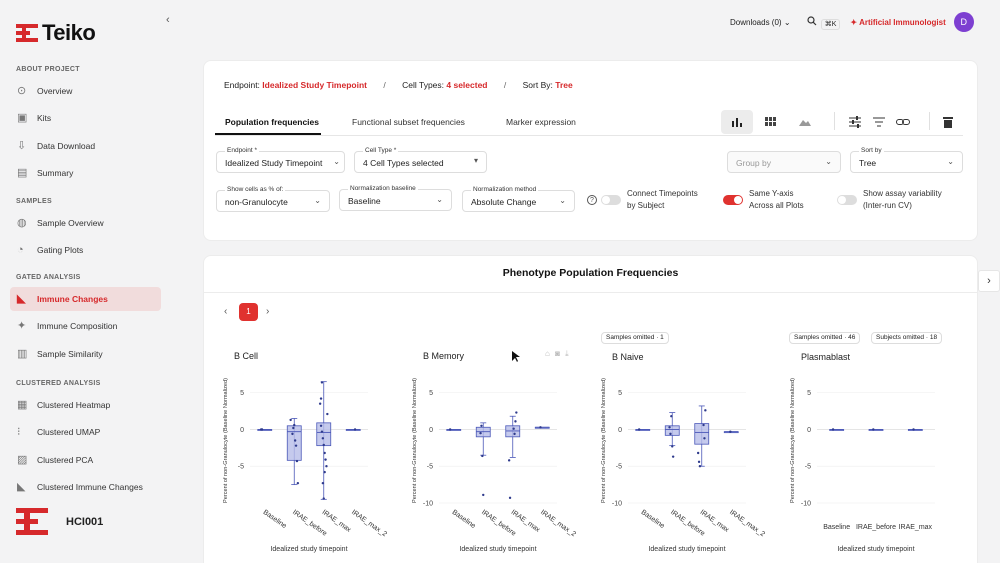 Image resolution: width=1000 pixels, height=563 pixels. What do you see at coordinates (948, 123) in the screenshot?
I see `delete-button` at bounding box center [948, 123].